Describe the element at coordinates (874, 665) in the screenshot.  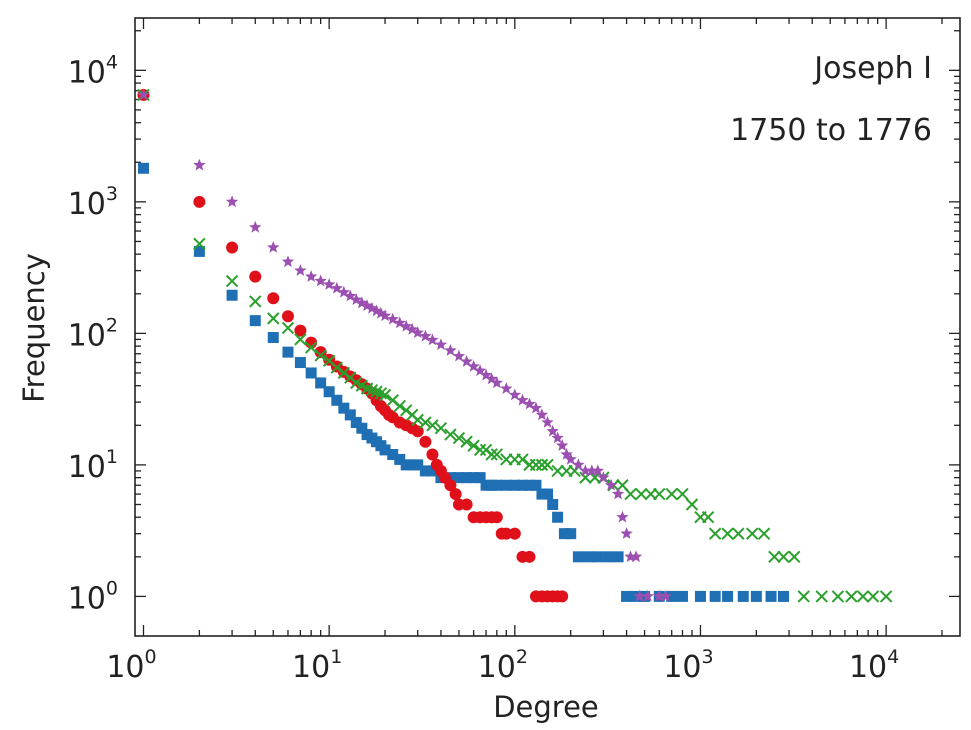
I see `x-tick-label: 10⁴` at that location.